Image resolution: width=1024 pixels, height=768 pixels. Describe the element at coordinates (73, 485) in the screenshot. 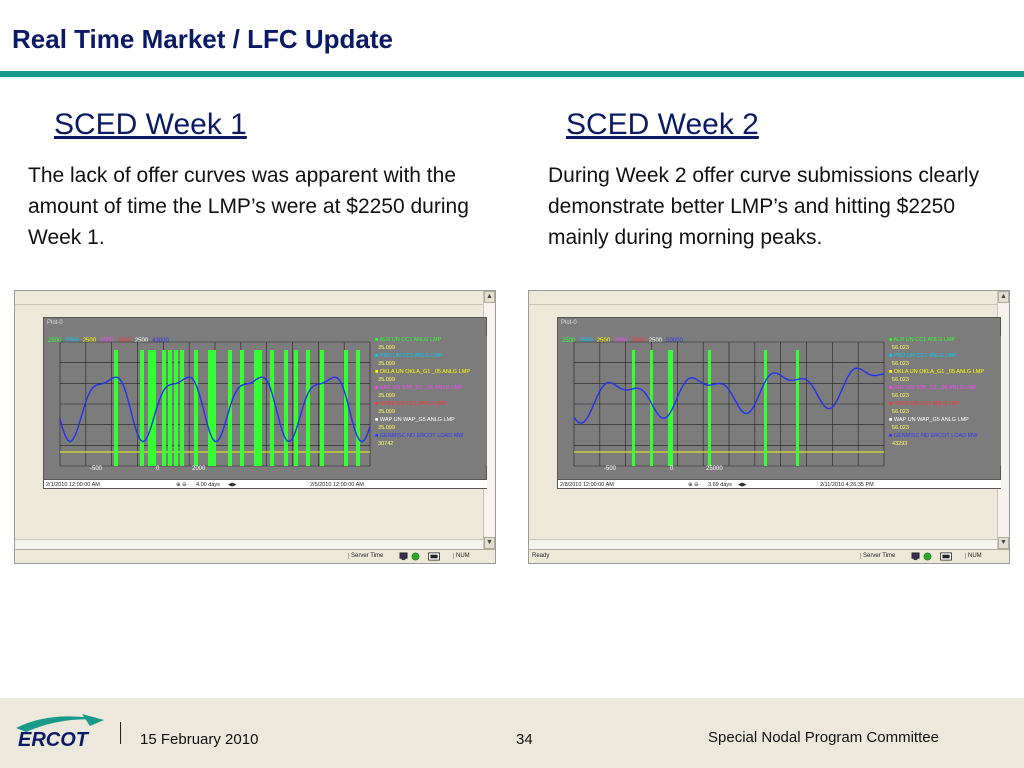

I see `axis-start-time: 2/1/2010 12:00:00 AM` at that location.